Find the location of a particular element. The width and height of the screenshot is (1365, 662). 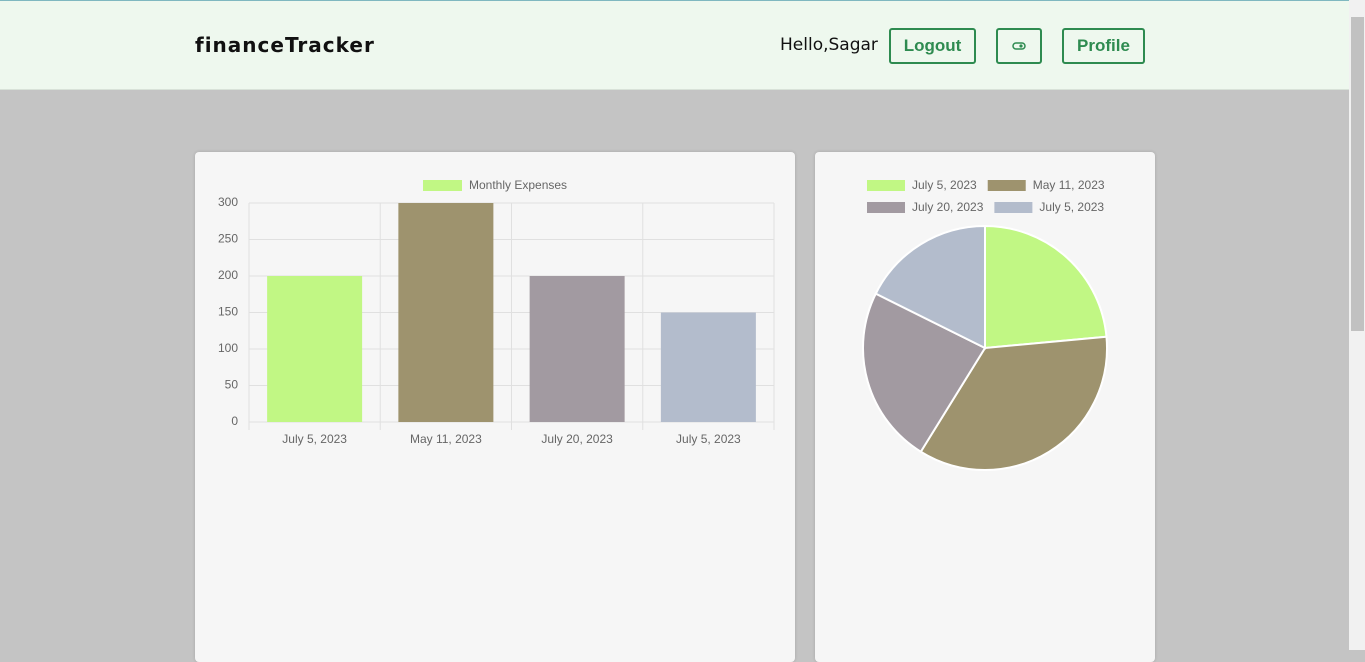

y-tick-label: 50 is located at coordinates (232, 385).